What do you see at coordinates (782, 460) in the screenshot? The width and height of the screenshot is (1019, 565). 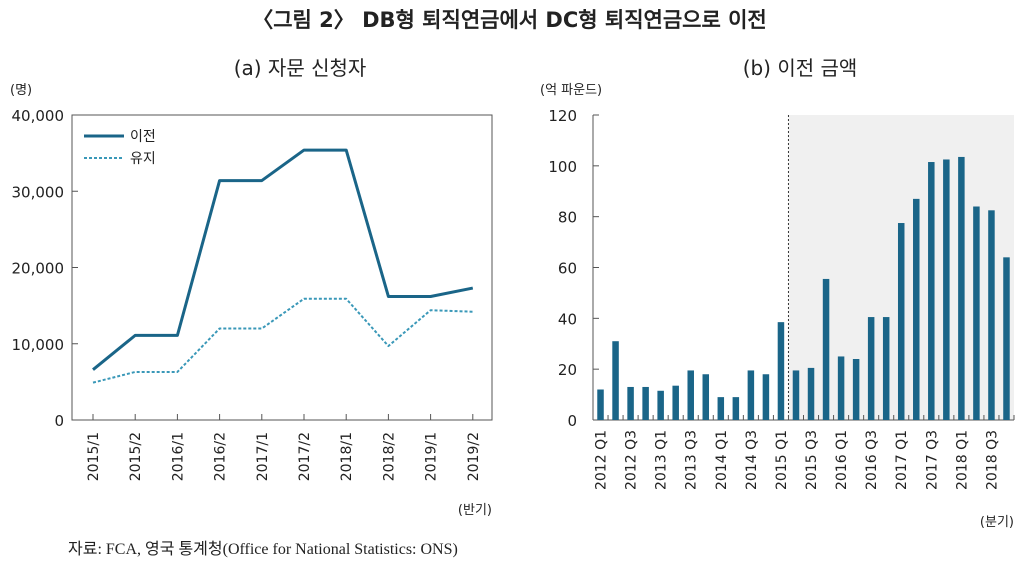 I see `x-tick-label: 2015 Q1` at bounding box center [782, 460].